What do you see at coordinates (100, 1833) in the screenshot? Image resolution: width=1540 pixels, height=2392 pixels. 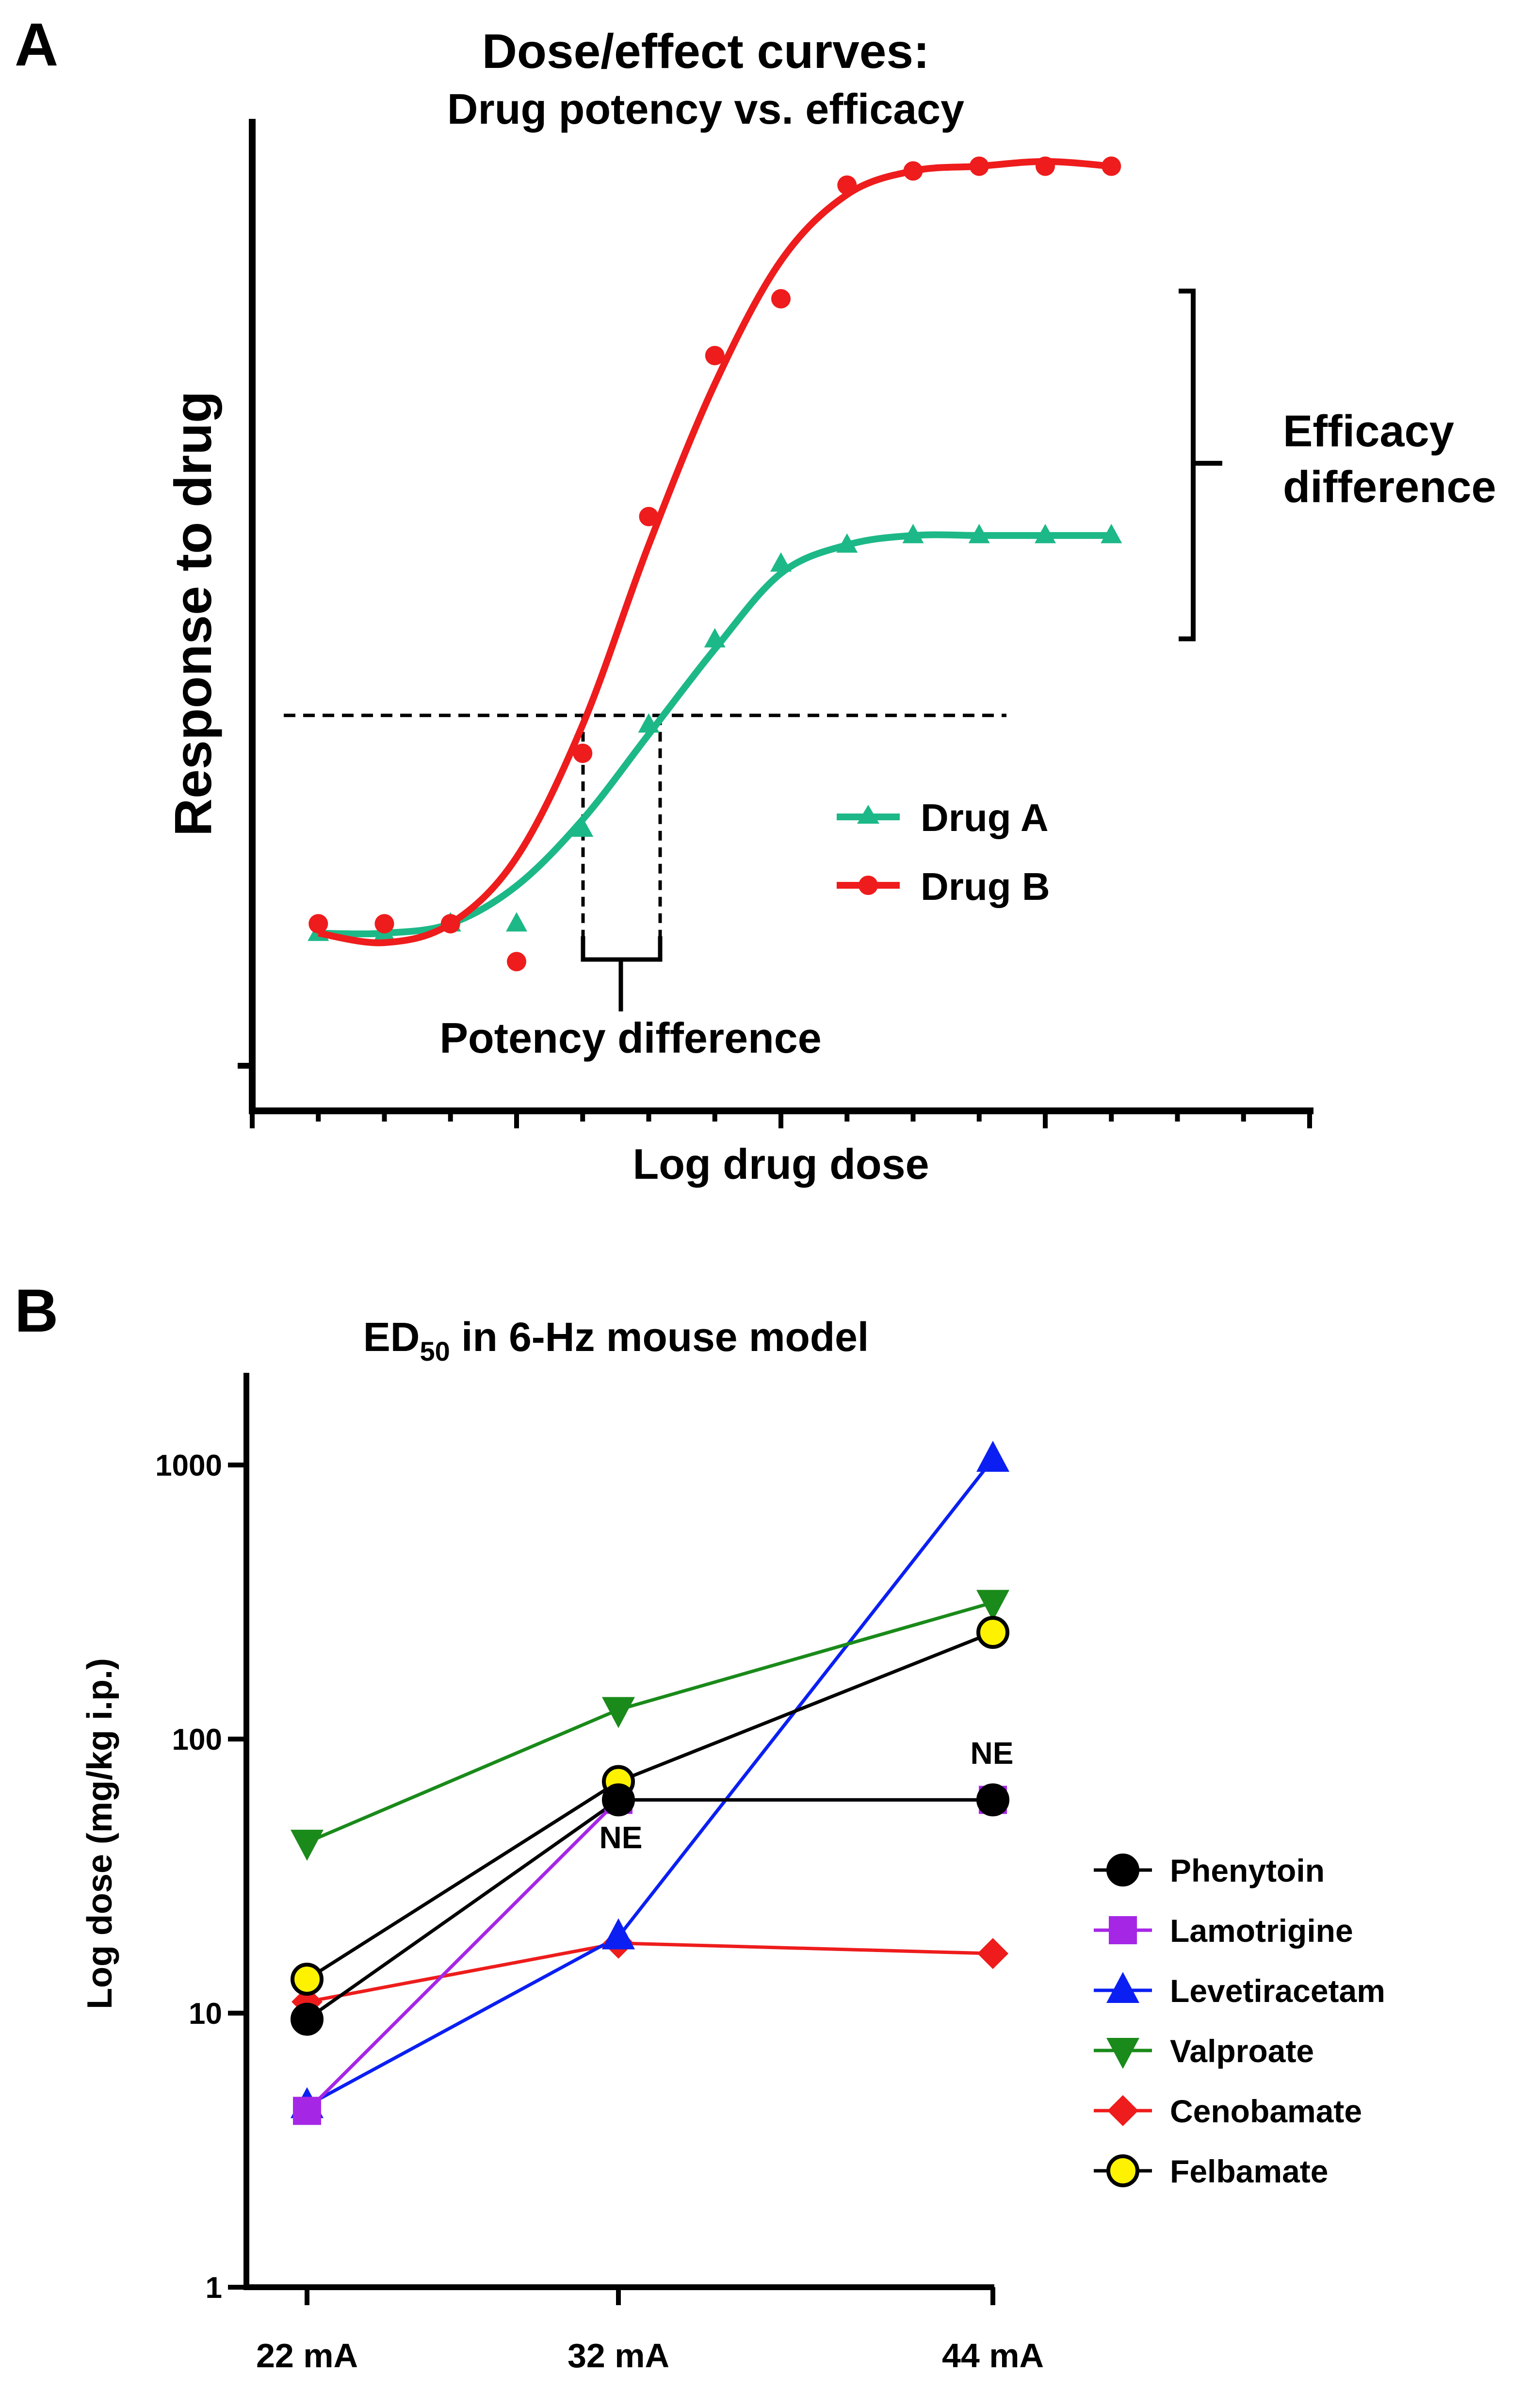 I see `panel-b-y-label: Log dose (mg/kg i.p.)` at bounding box center [100, 1833].